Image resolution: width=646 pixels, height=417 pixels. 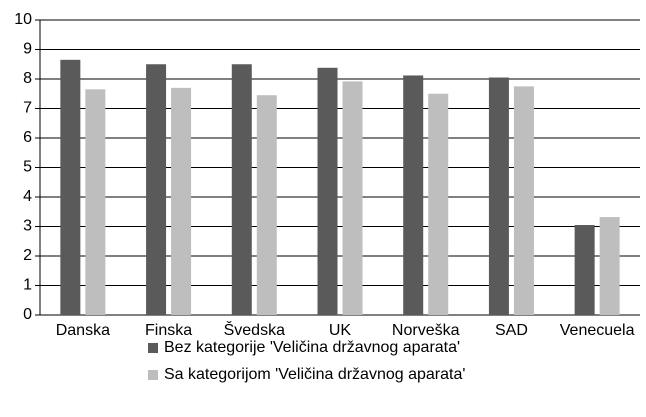 I want to click on x-tick-label: Norveška, so click(x=426, y=330).